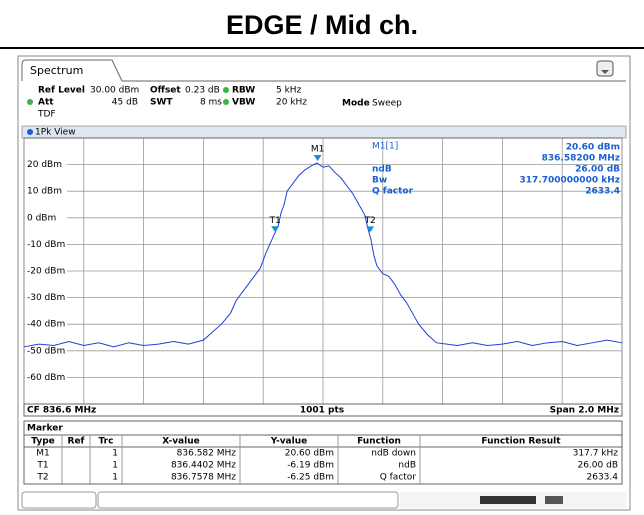 This screenshot has width=644, height=515. I want to click on tab, so click(72, 70).